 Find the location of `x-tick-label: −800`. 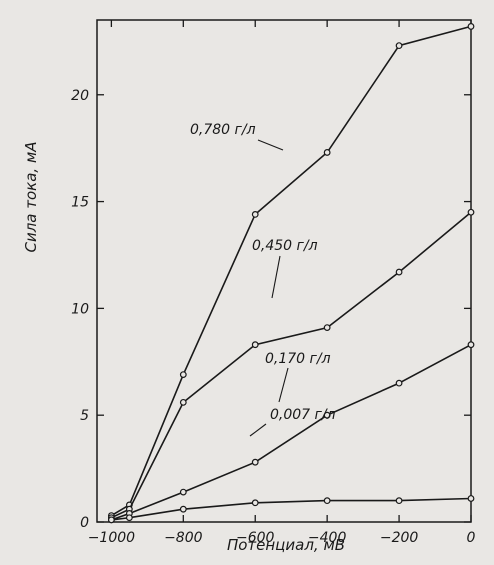

x-tick-label: −800 is located at coordinates (183, 538).